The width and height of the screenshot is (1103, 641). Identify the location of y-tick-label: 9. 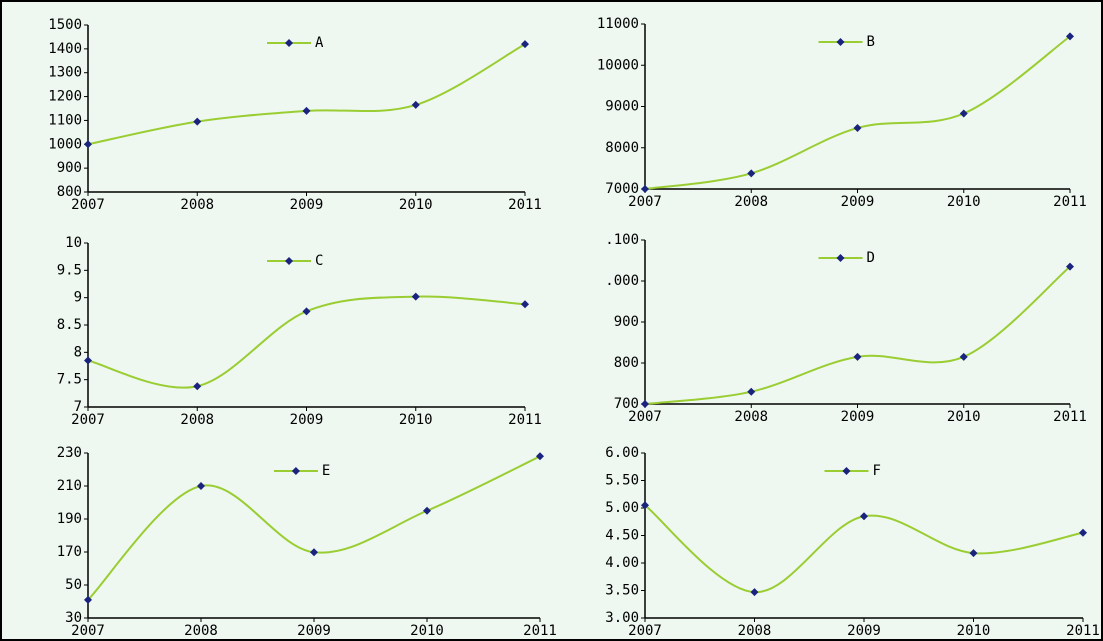
(78, 298).